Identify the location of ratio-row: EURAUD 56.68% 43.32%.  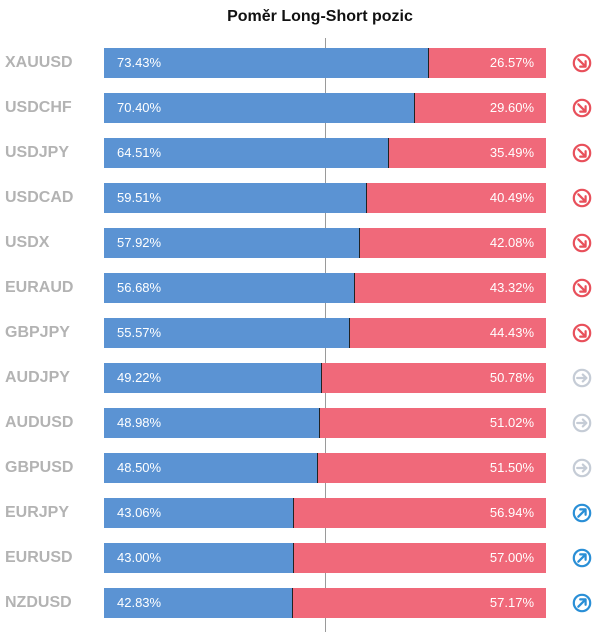
(302, 288).